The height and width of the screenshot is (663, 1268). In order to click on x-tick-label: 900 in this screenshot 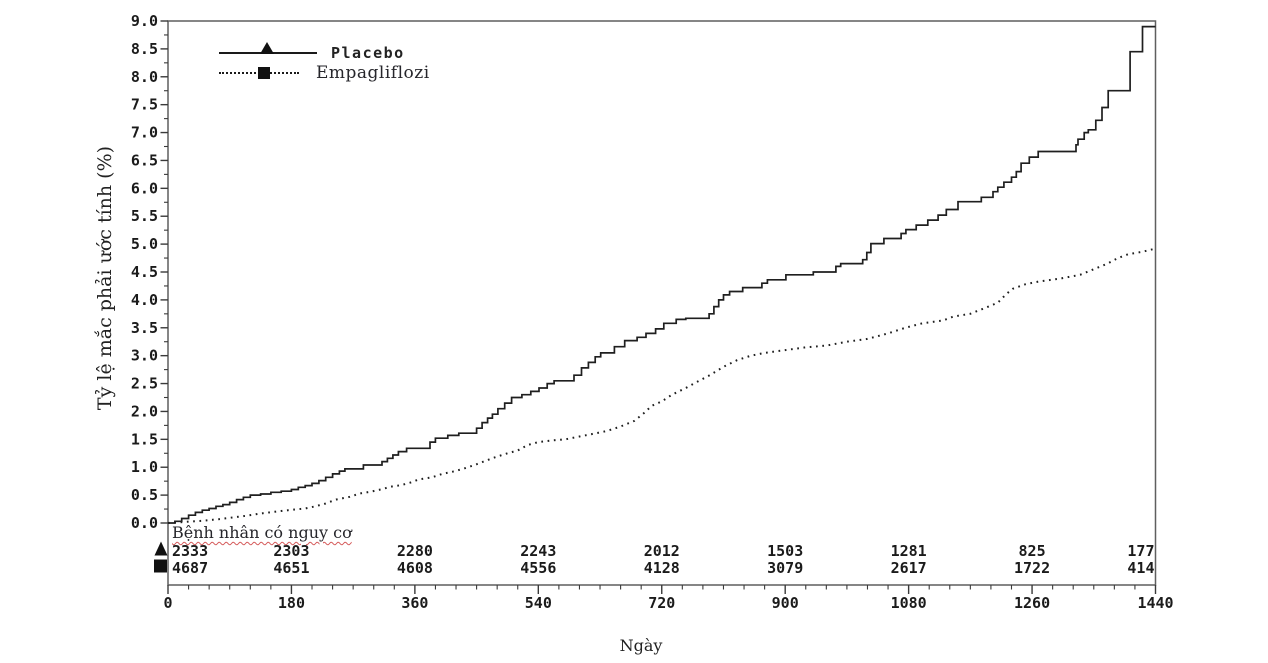, I will do `click(785, 603)`.